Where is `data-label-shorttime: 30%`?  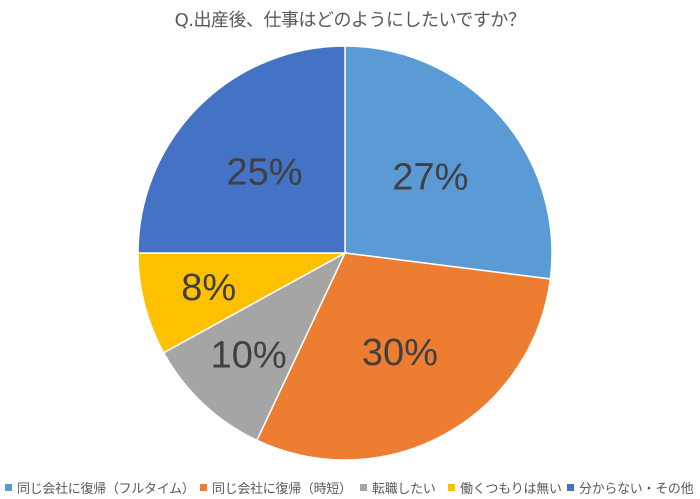 data-label-shorttime: 30% is located at coordinates (400, 353).